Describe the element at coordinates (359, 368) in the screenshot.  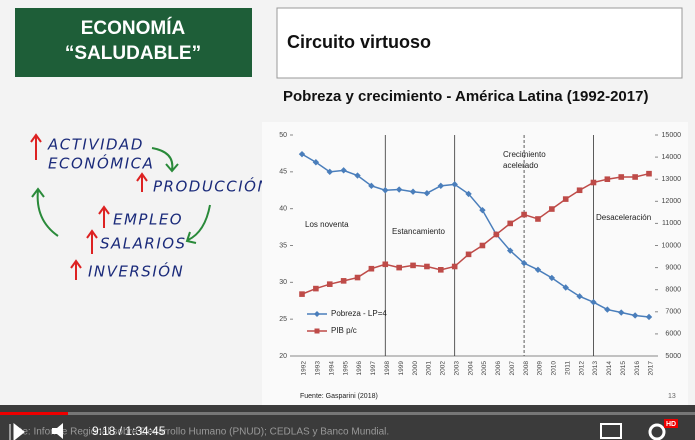
I see `x-tick-label: 1996` at that location.